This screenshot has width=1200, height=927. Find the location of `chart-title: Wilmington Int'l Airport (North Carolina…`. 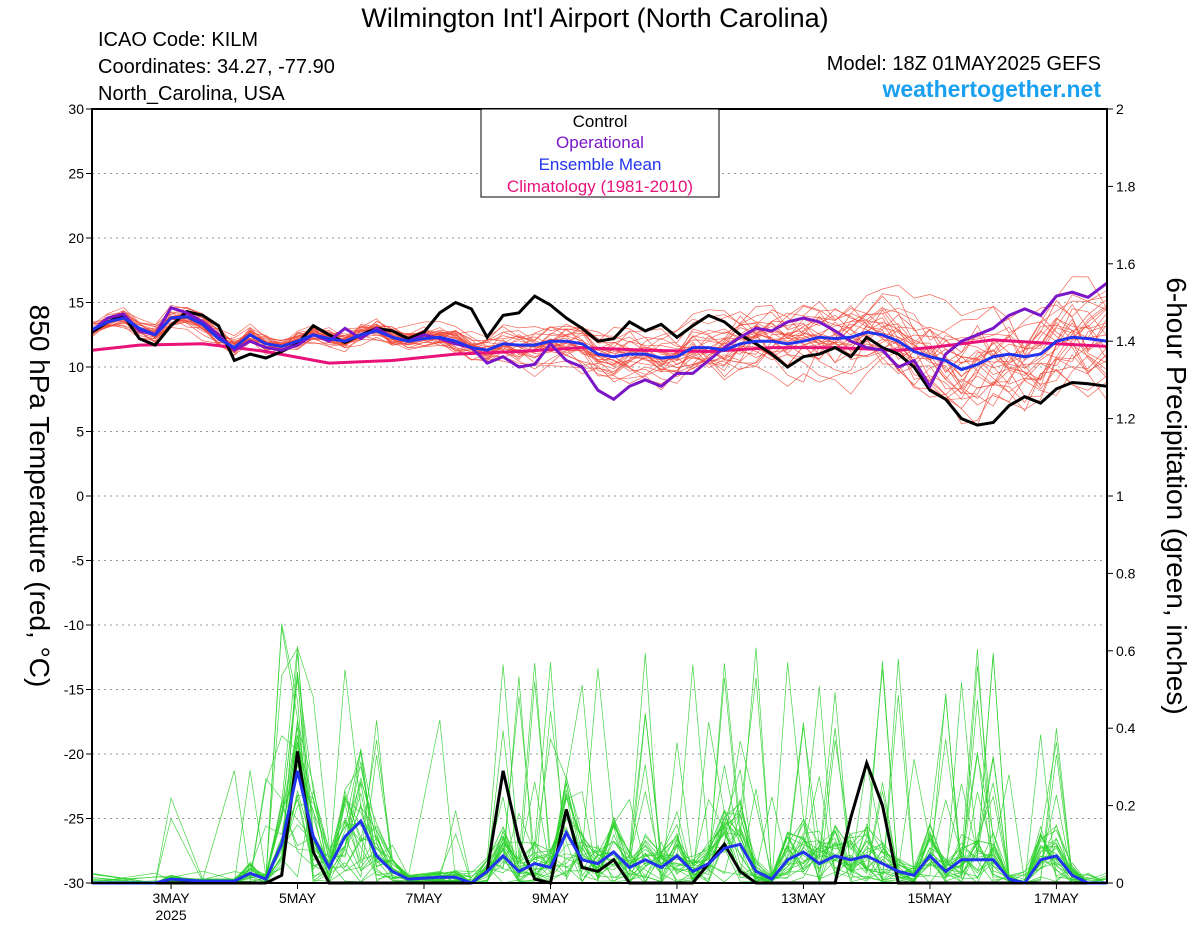

chart-title: Wilmington Int'l Airport (North Carolina… is located at coordinates (594, 18).